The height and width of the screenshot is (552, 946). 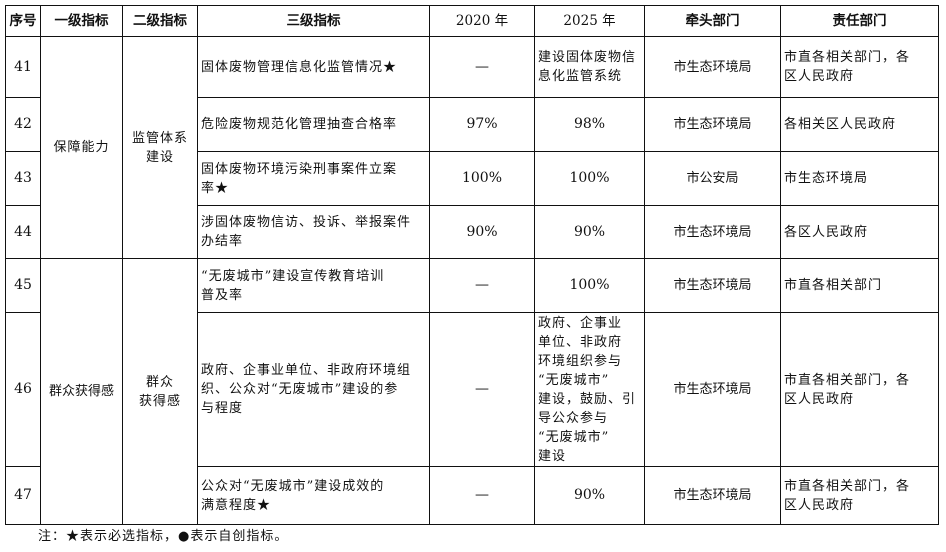 What do you see at coordinates (81, 391) in the screenshot?
I see `level1-indicator: 群众获得感` at bounding box center [81, 391].